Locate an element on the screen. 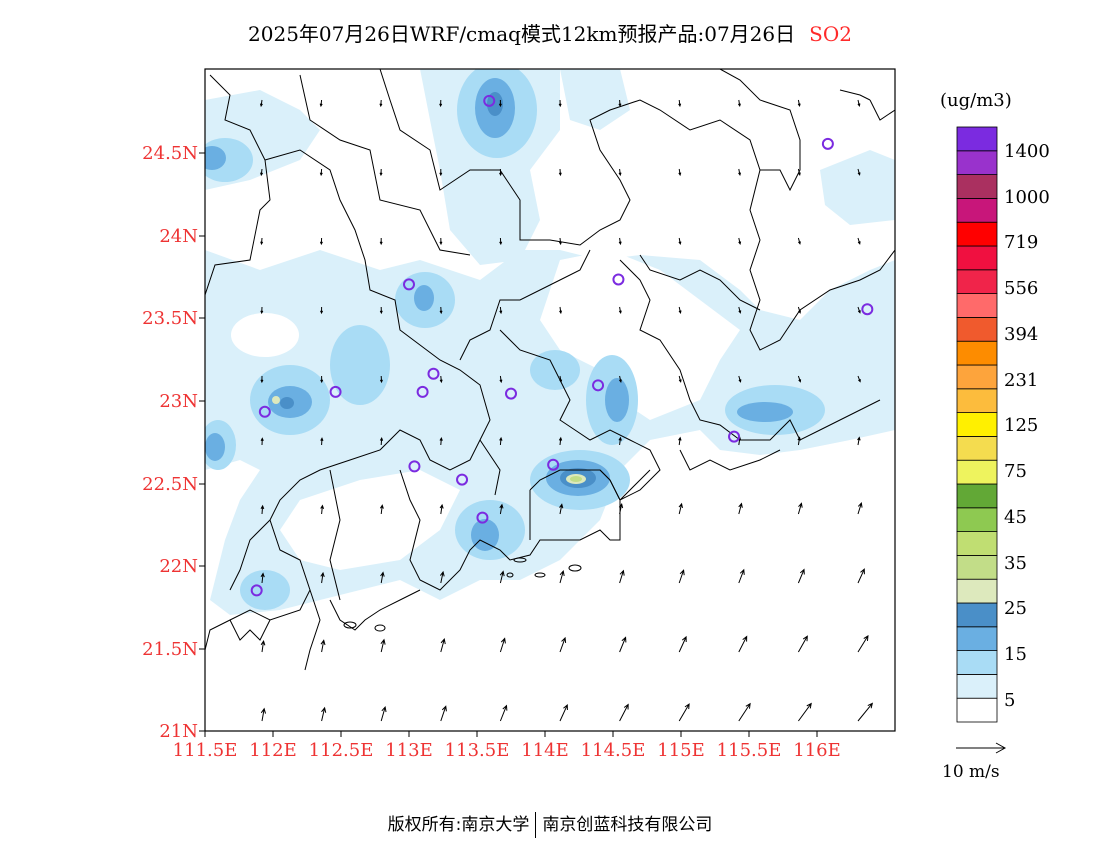 This screenshot has width=1100, height=850. lon-label-111.5: 111.5E is located at coordinates (205, 750).